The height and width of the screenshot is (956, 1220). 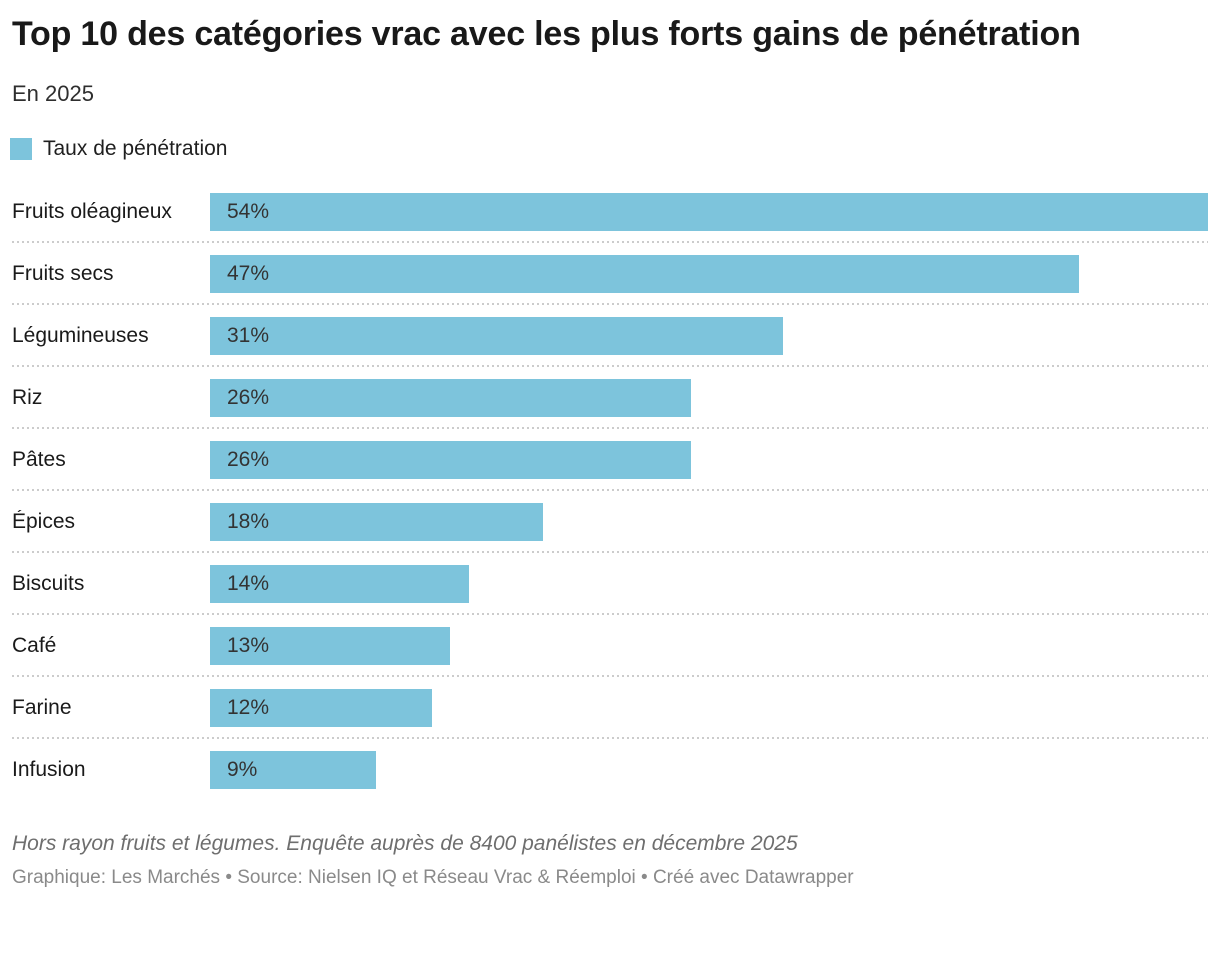 I want to click on bar-row: Fruits oléagineux 54%, so click(x=610, y=212).